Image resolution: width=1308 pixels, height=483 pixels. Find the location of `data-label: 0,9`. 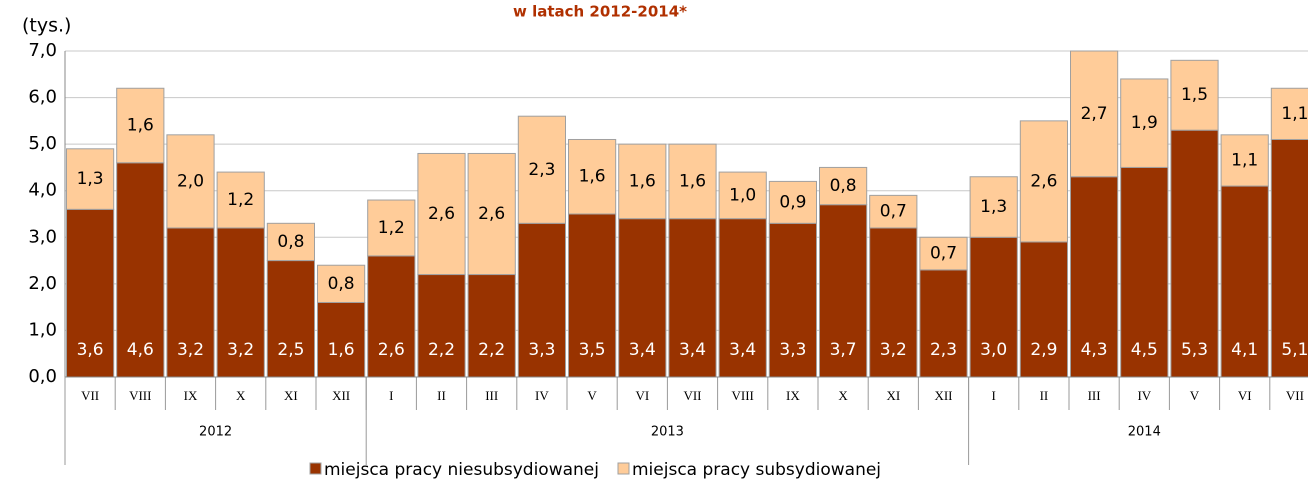

data-label: 0,9 is located at coordinates (792, 202).